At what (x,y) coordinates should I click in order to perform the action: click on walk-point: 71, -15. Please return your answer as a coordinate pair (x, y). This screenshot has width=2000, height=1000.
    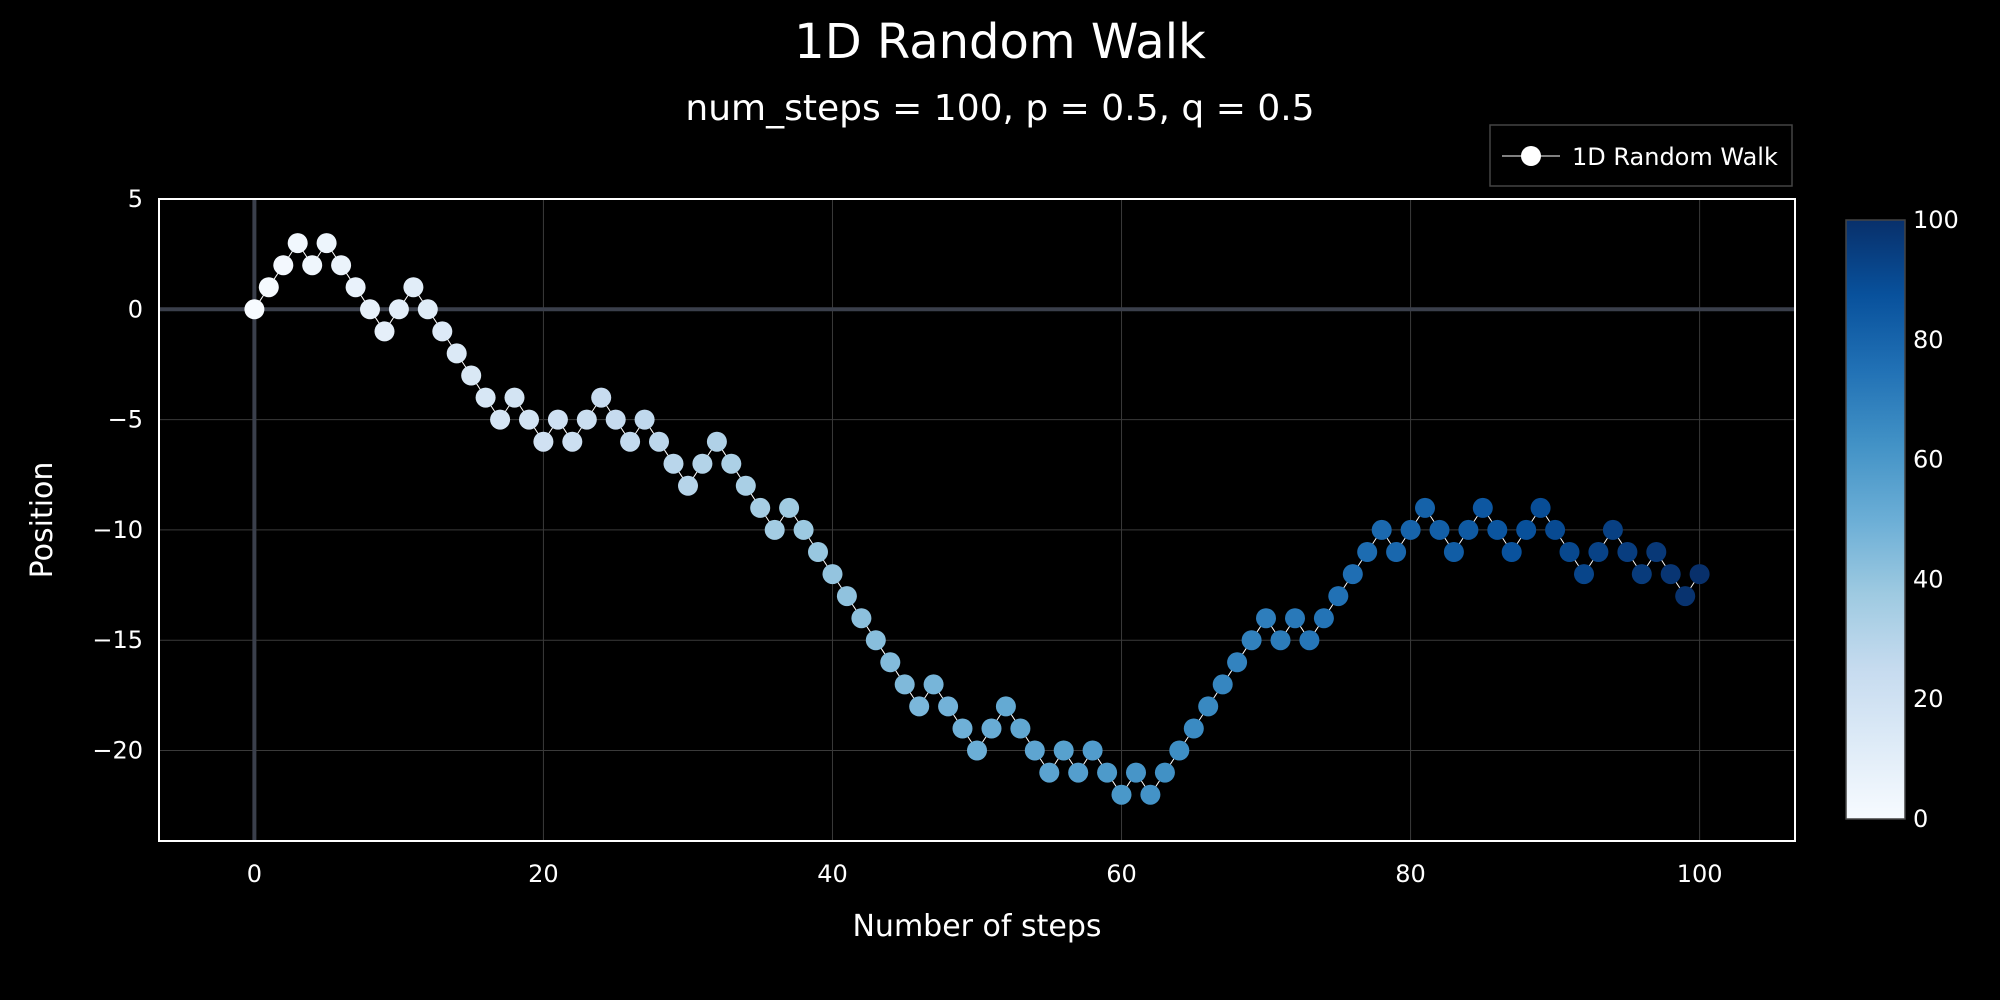
    Looking at the image, I should click on (1280, 640).